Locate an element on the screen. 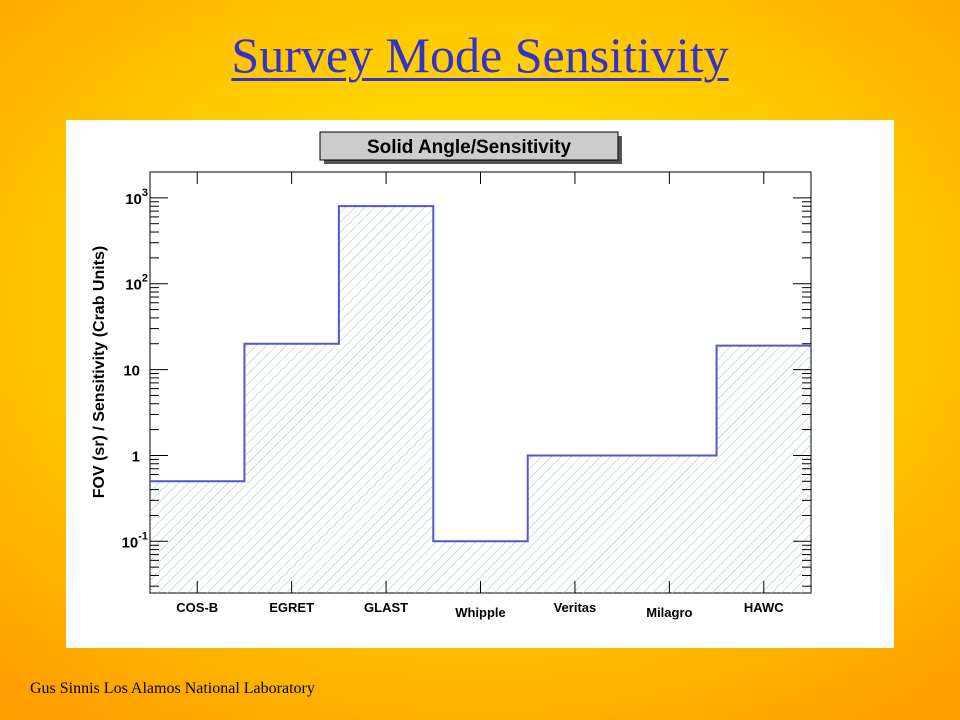 The height and width of the screenshot is (720, 960). y-tick-label: 10⁻¹ is located at coordinates (135, 540).